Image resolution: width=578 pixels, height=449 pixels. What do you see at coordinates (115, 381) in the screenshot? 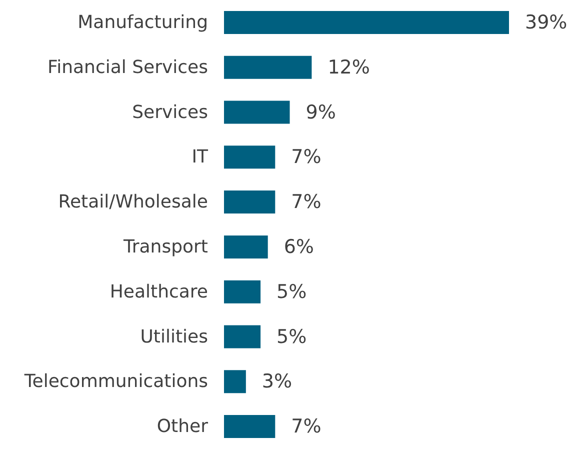
I see `y-tick-label: Telecommunications` at bounding box center [115, 381].